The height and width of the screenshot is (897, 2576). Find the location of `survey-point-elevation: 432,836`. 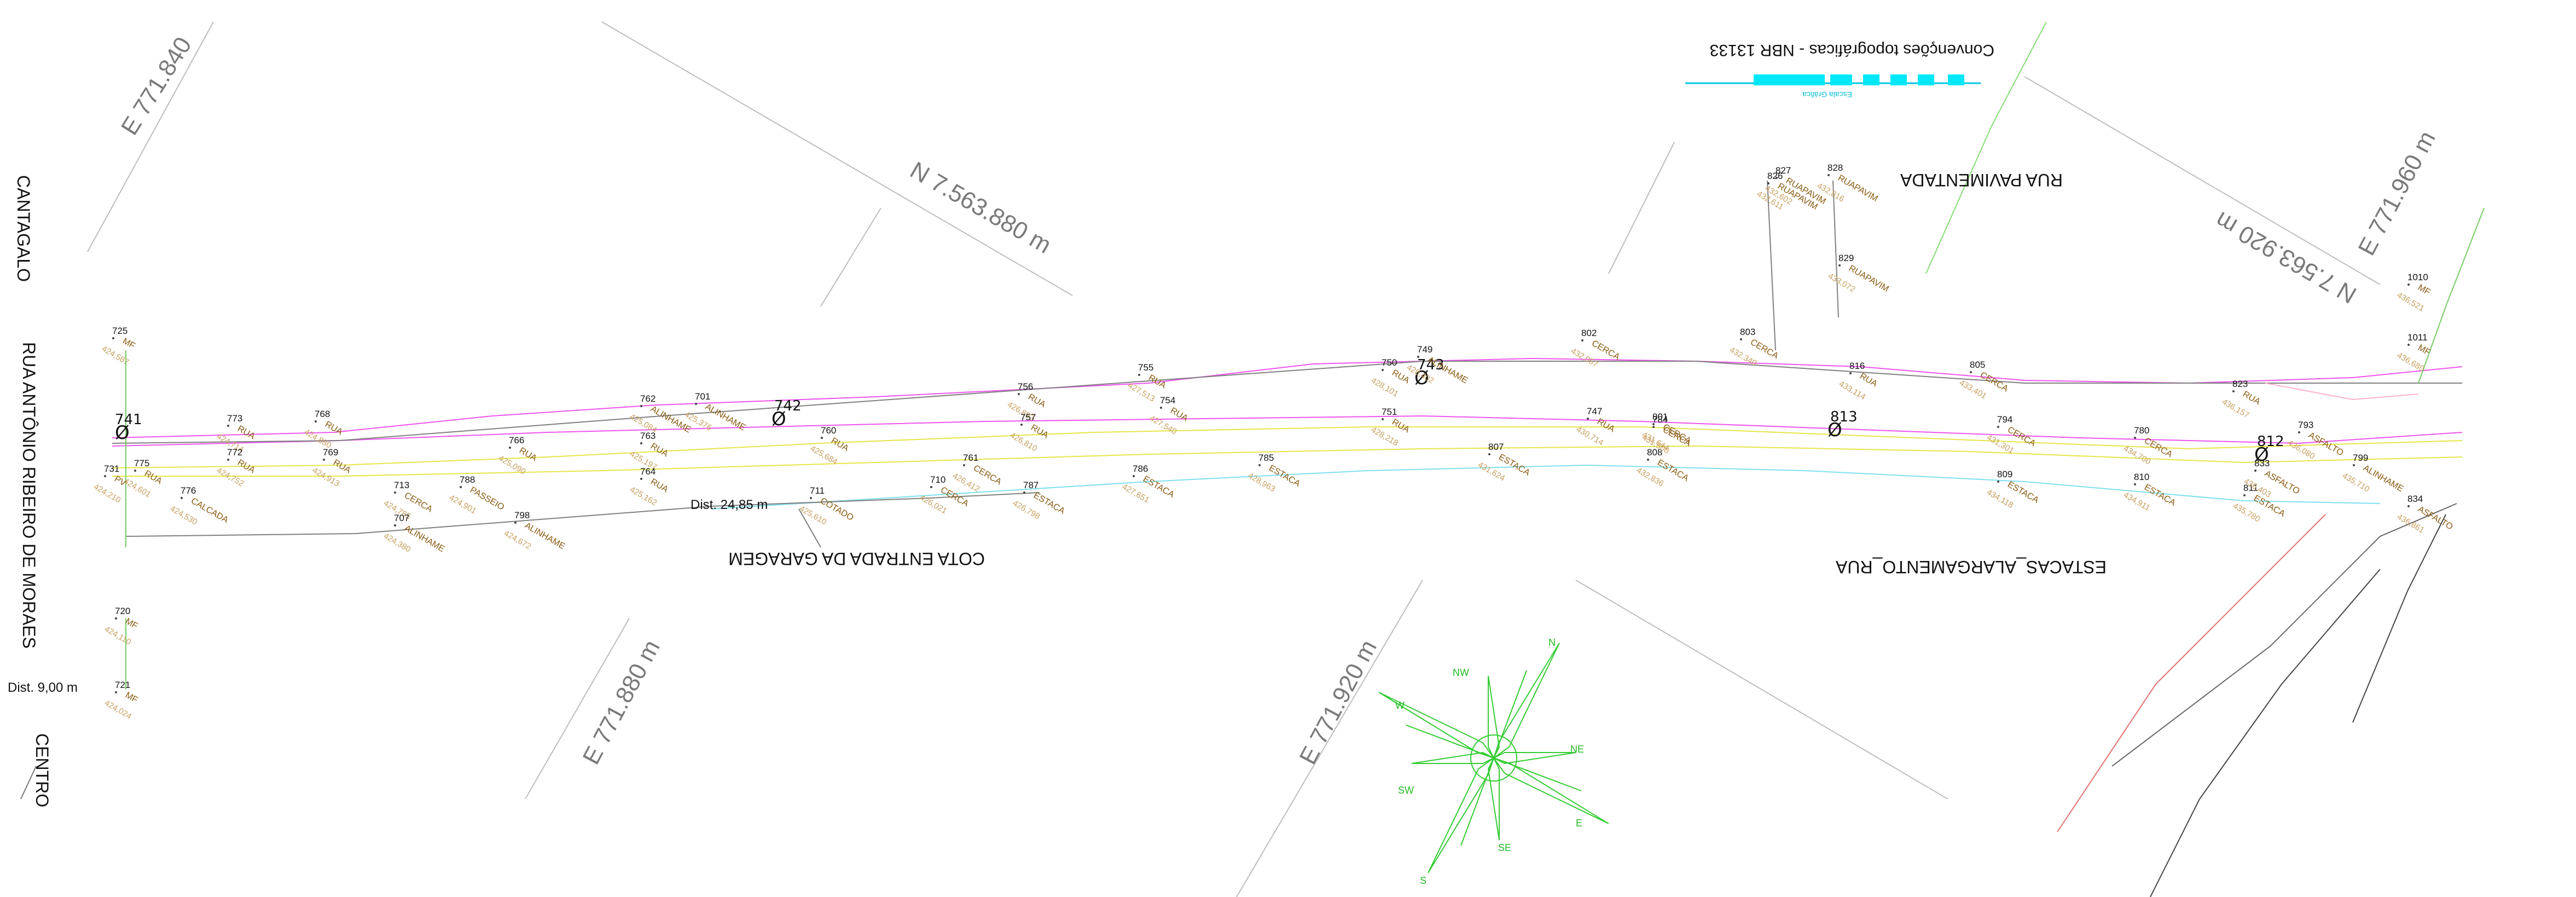

survey-point-elevation: 432,836 is located at coordinates (1650, 477).